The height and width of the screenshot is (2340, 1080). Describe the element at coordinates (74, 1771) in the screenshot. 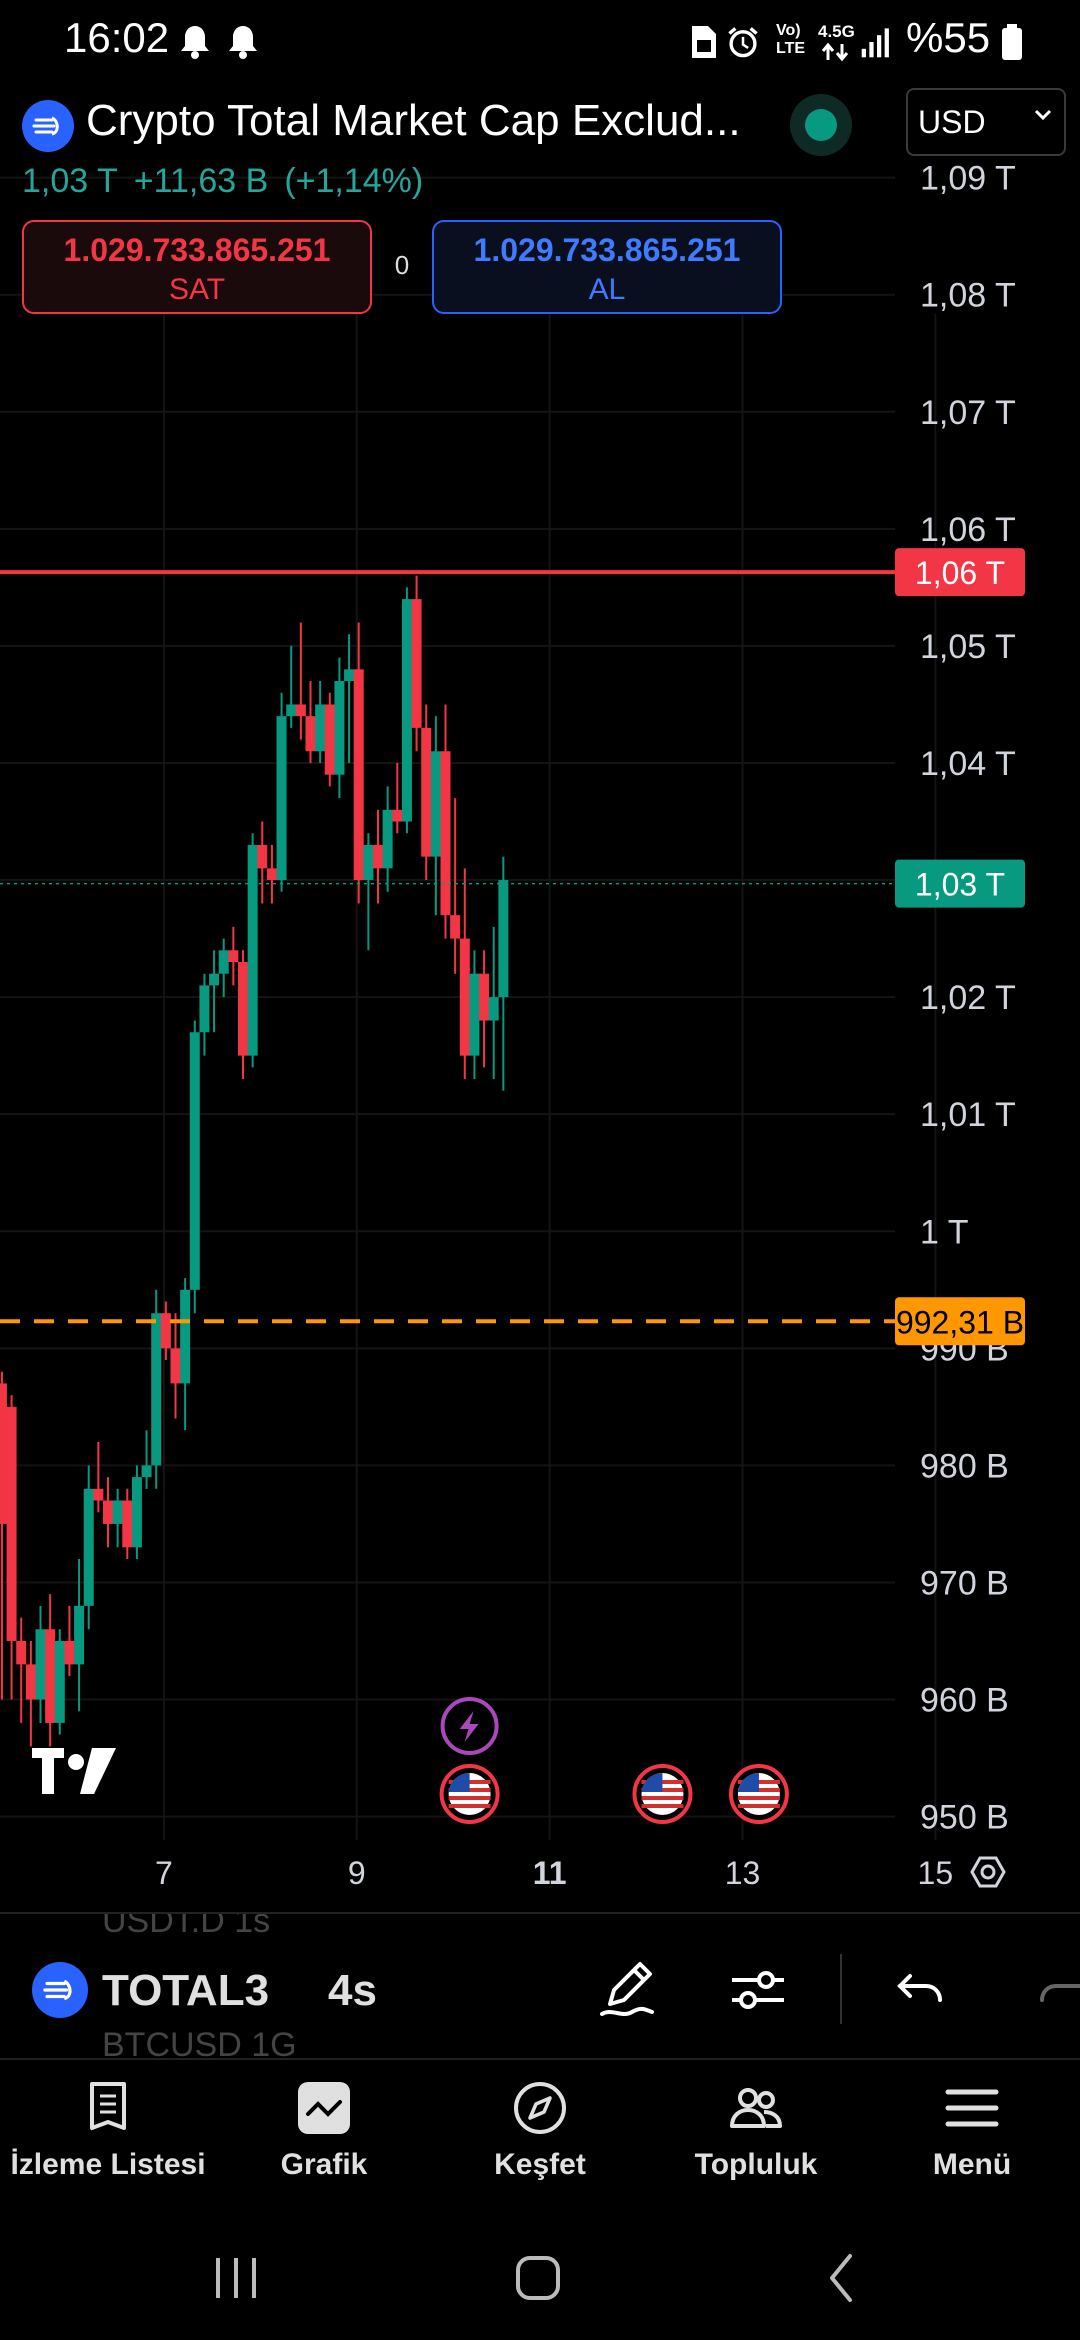

I see `tradingview-logo` at that location.